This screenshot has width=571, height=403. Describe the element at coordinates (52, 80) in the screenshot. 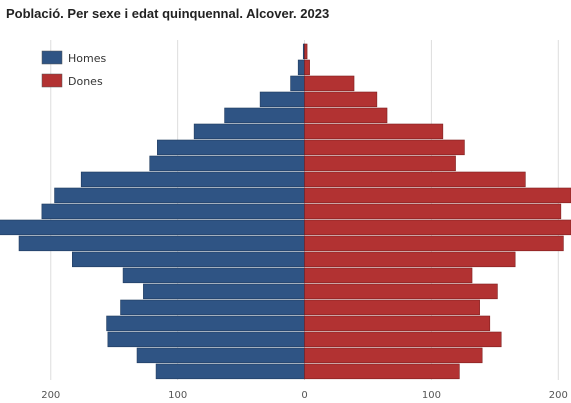

I see `legend-swatch-dones` at that location.